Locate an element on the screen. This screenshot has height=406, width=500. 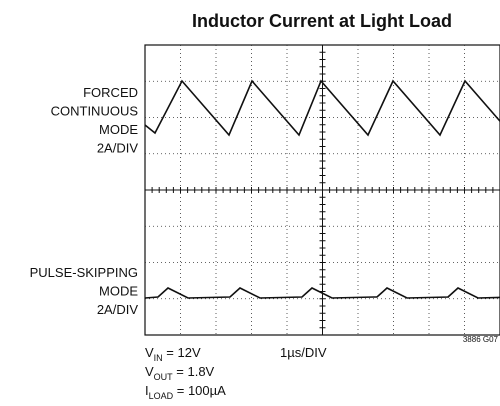
upper-channel-label: MODE is located at coordinates (118, 129).